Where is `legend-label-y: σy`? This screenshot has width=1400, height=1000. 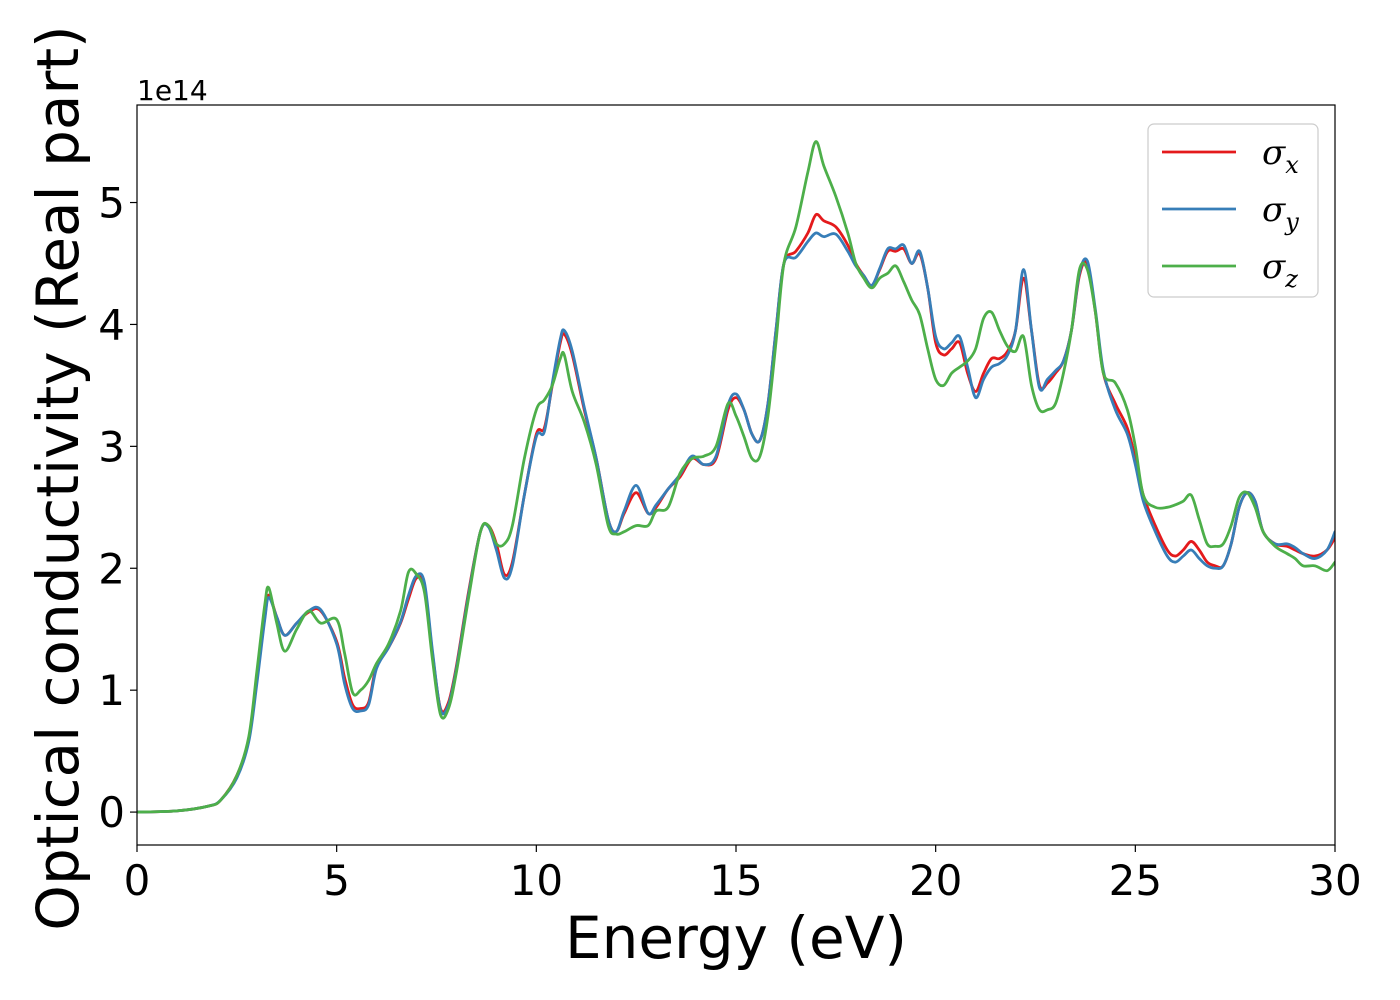 legend-label-y: σy is located at coordinates (1280, 213).